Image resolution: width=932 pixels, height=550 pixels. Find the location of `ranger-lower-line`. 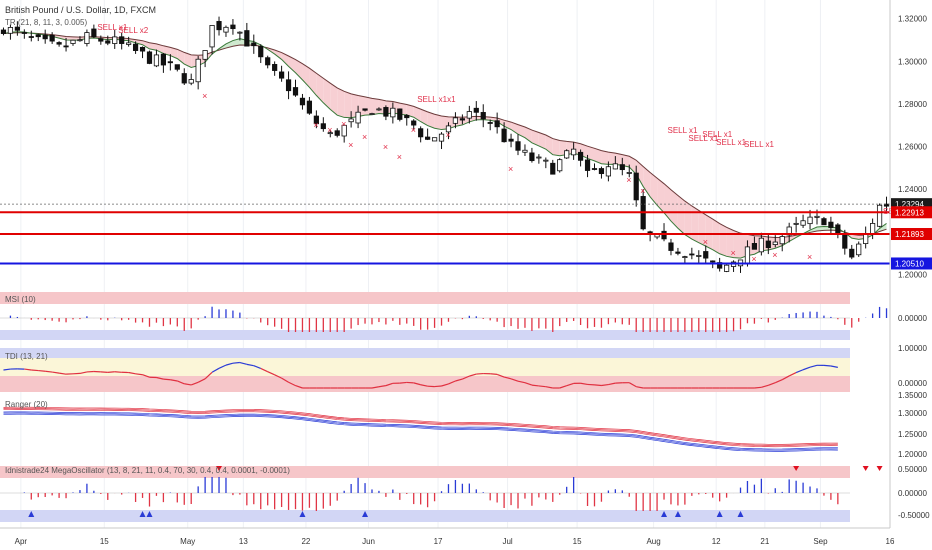

ranger-lower-line is located at coordinates (420, 430).